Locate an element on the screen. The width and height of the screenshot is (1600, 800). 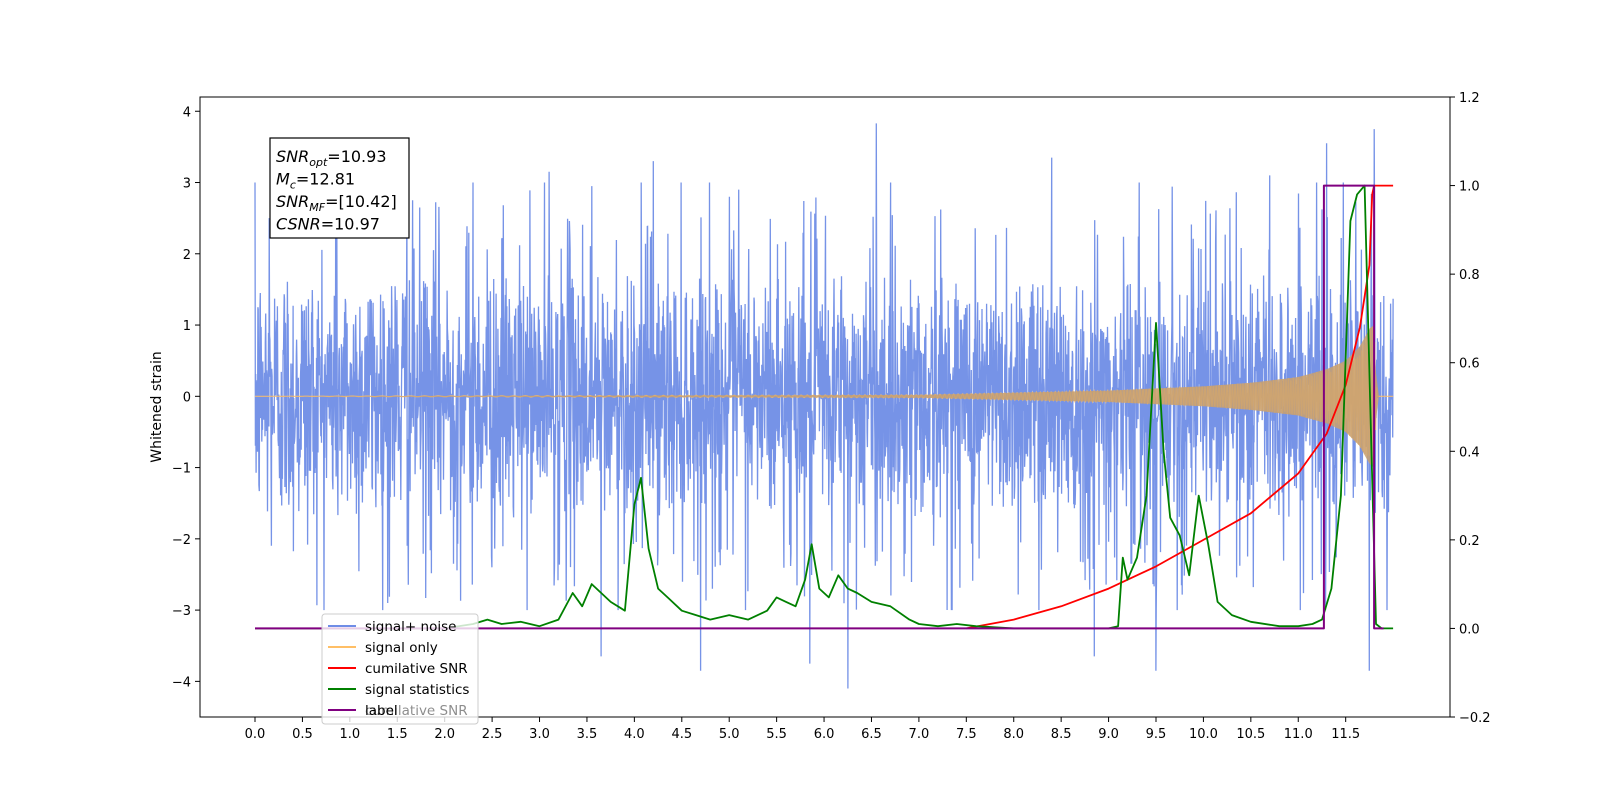
x-tick-label: 2.5 is located at coordinates (492, 734).